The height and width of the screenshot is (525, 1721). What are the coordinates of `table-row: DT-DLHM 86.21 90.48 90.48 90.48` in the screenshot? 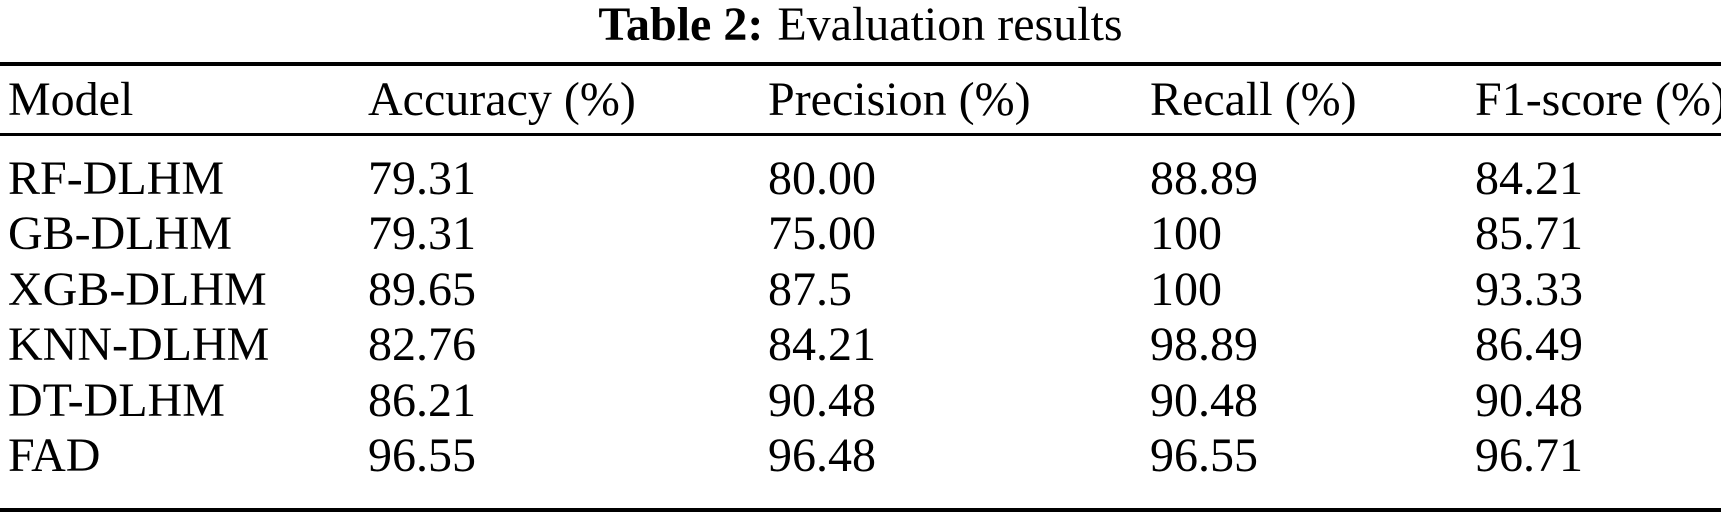 It's located at (860, 401).